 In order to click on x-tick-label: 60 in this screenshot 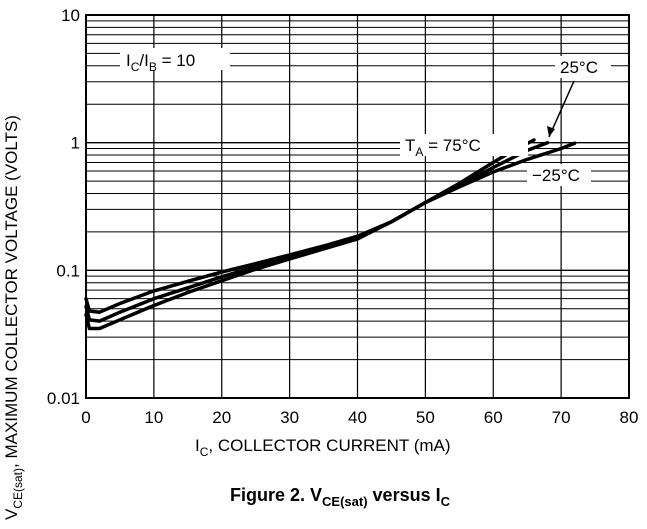, I will do `click(493, 417)`.